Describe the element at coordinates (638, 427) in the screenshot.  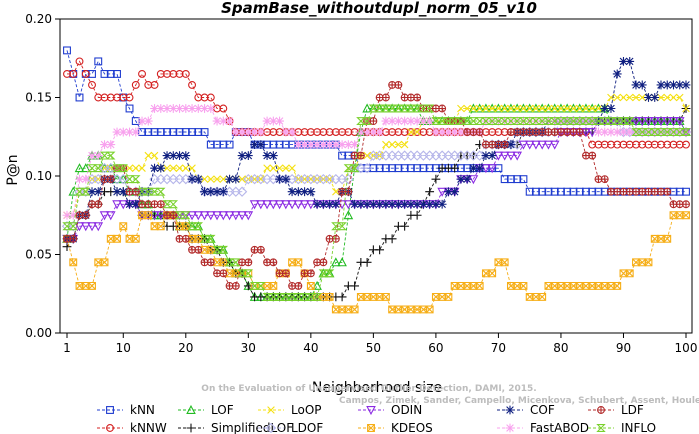
I see `legend-label: INFLO` at that location.